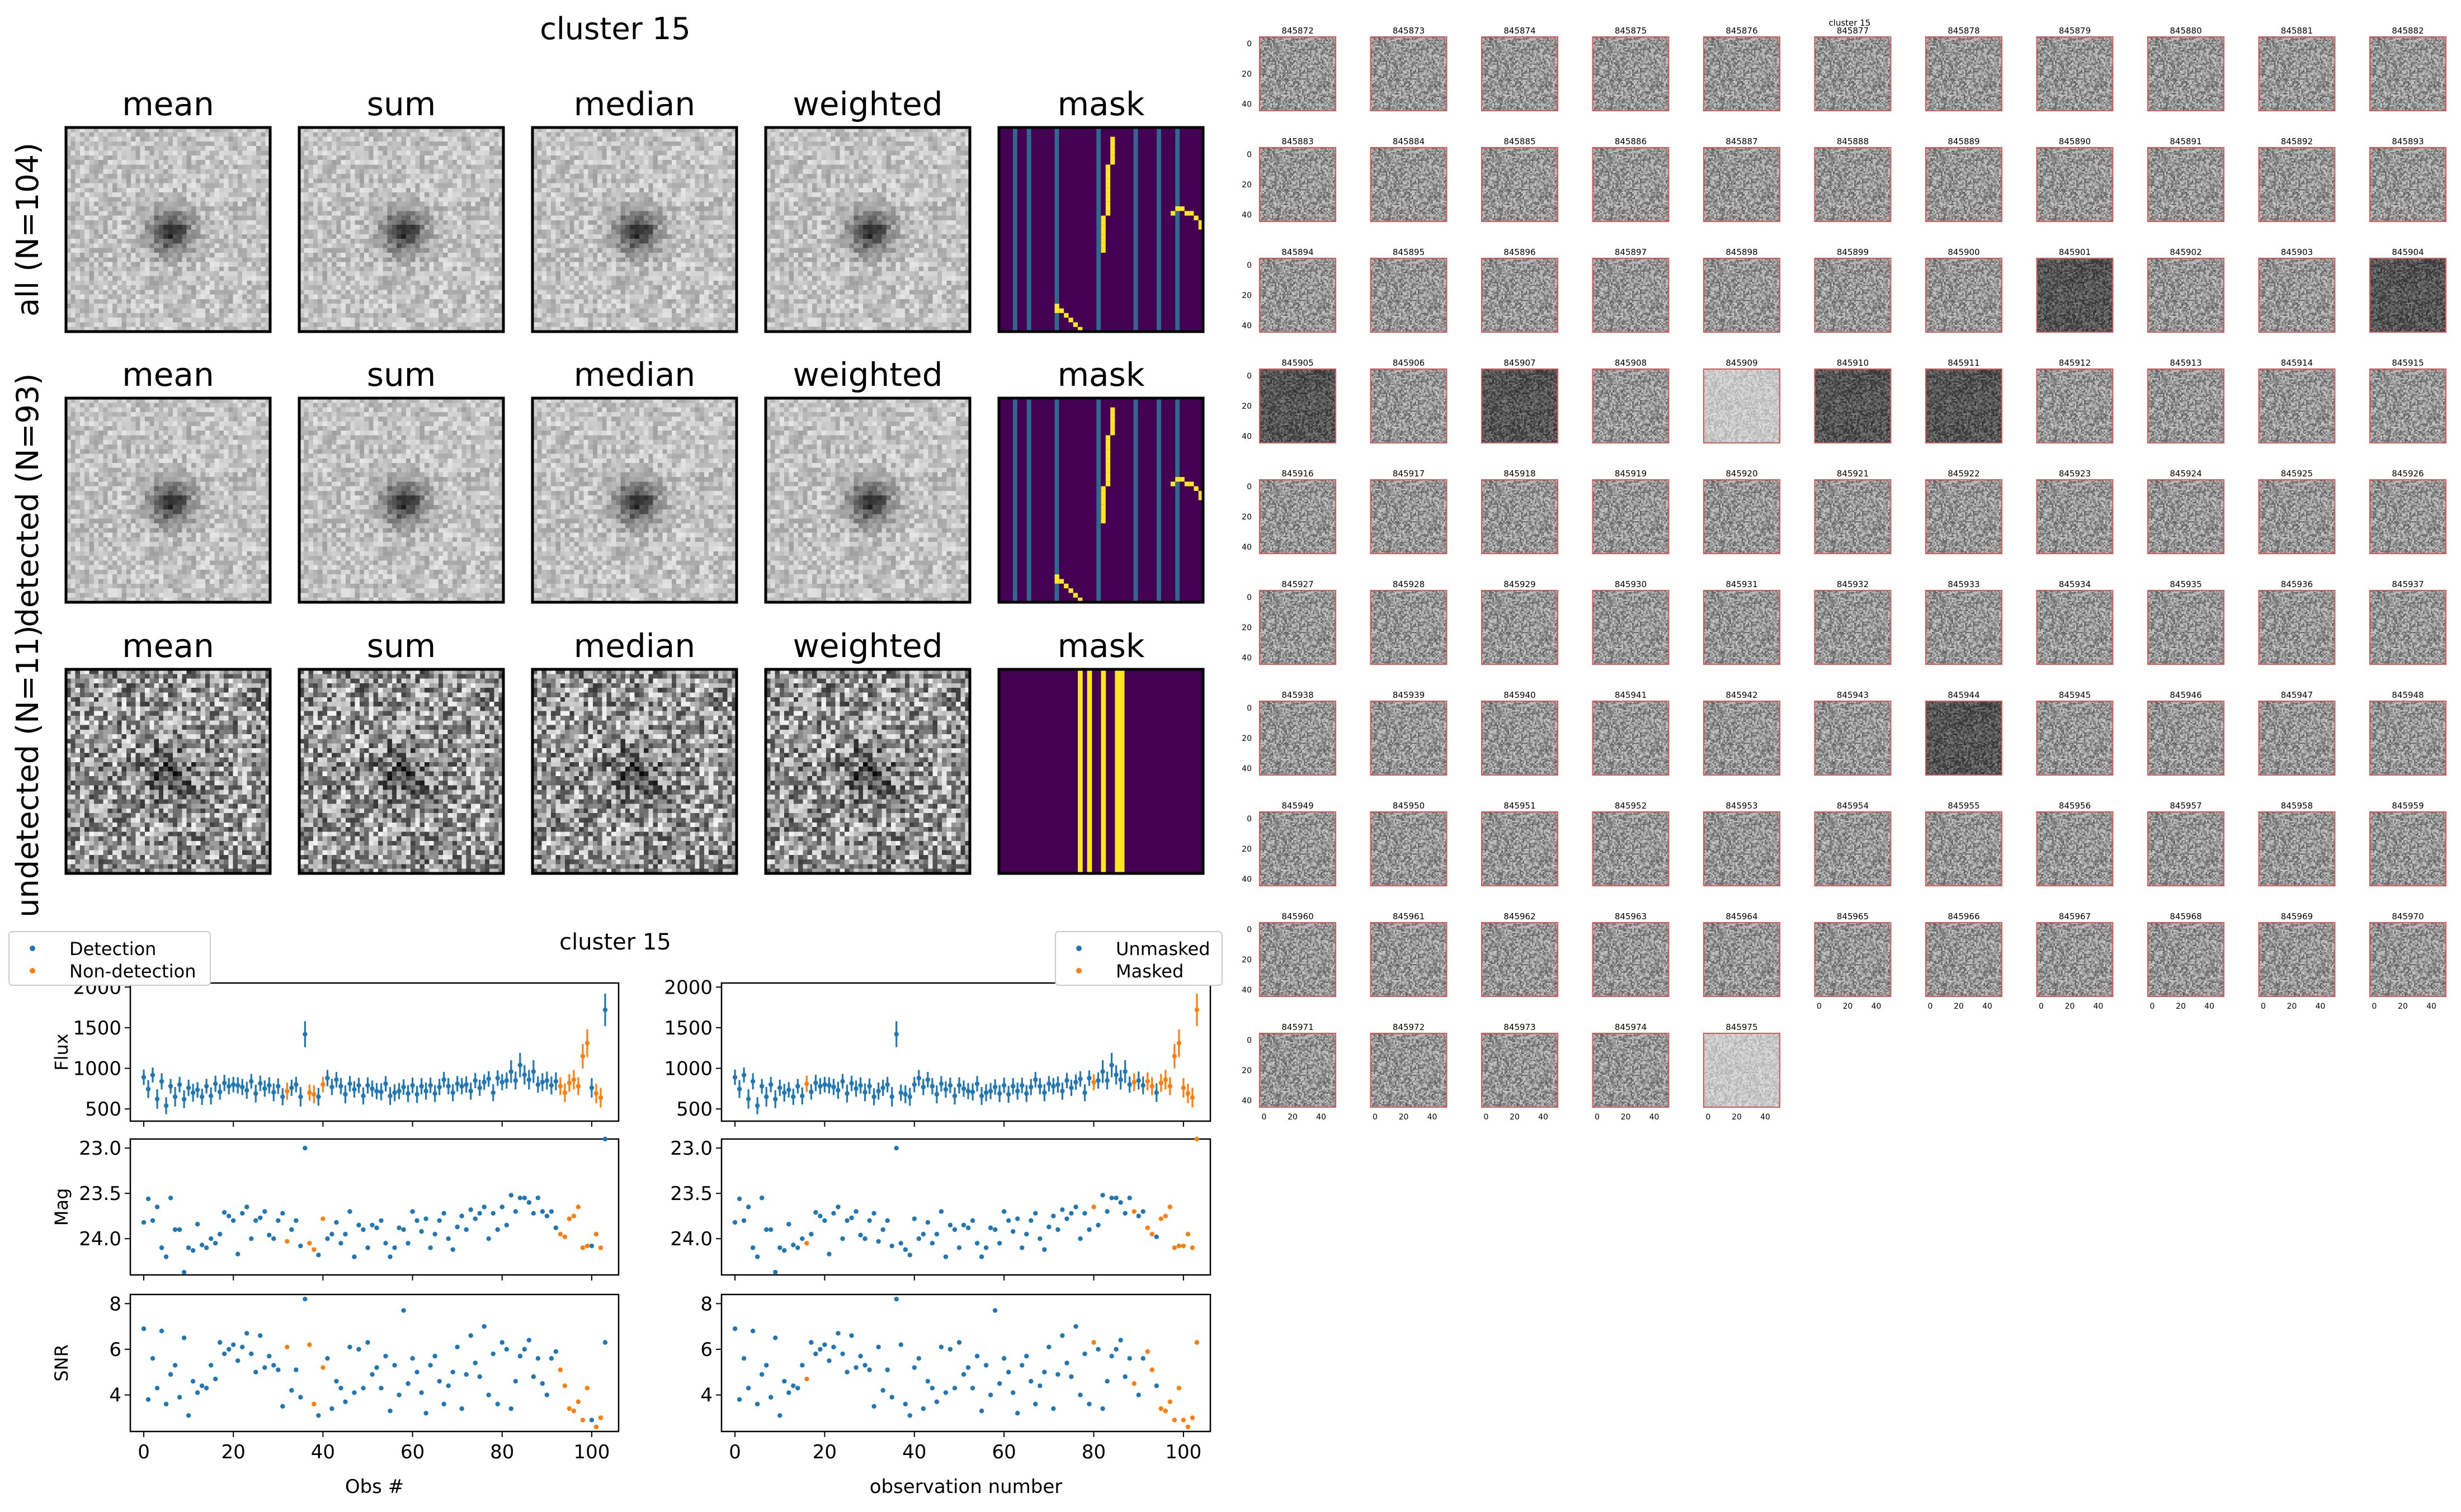 The image size is (2461, 1512). Describe the element at coordinates (2297, 68) in the screenshot. I see `cutout-cell: 845881` at that location.